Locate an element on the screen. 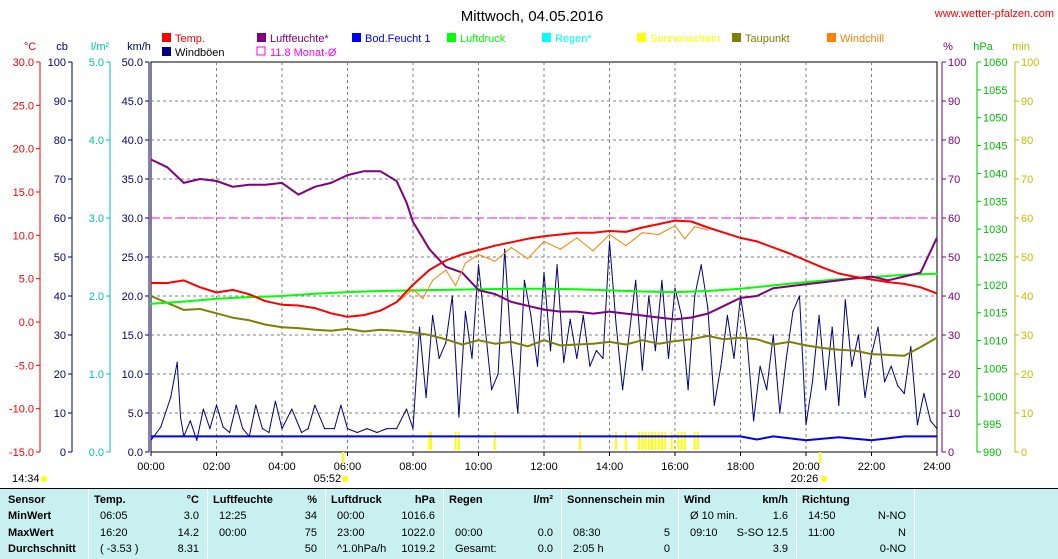 The image size is (1058, 559). axis-tick-label-left: 5.0 is located at coordinates (96, 63).